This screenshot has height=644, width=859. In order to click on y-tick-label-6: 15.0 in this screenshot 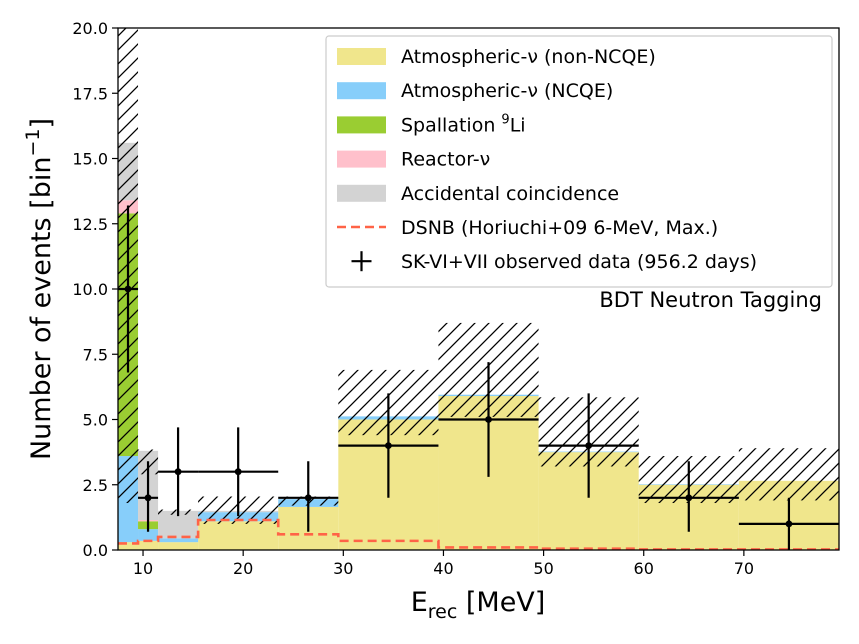, I will do `click(90, 159)`.